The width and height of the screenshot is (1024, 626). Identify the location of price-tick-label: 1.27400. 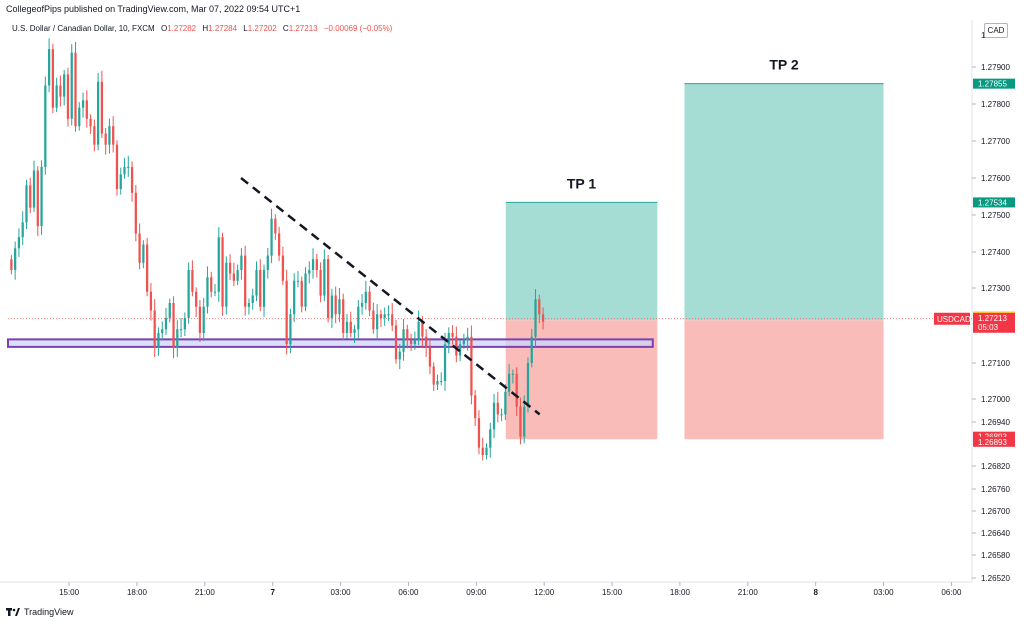
(995, 252).